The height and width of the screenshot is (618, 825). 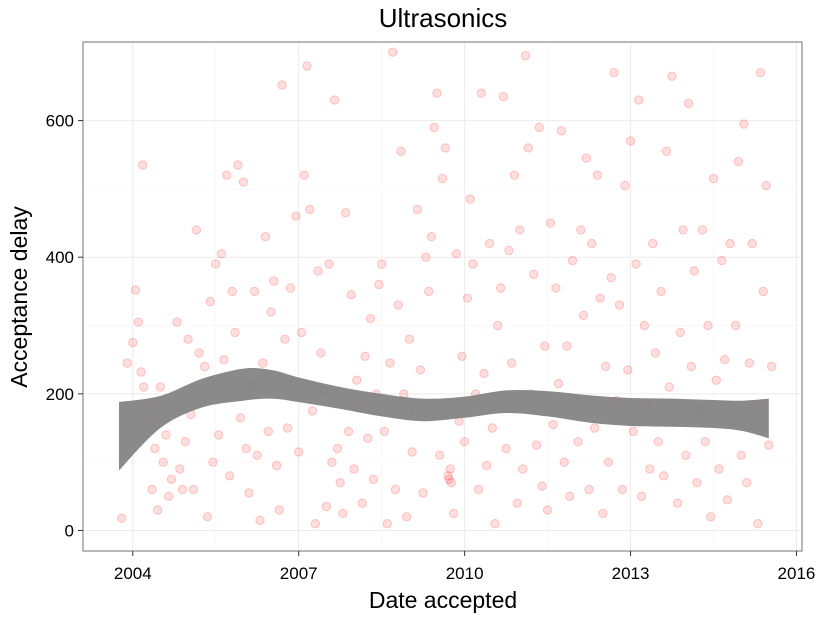 I want to click on x-tick-label: 2016, so click(x=797, y=573).